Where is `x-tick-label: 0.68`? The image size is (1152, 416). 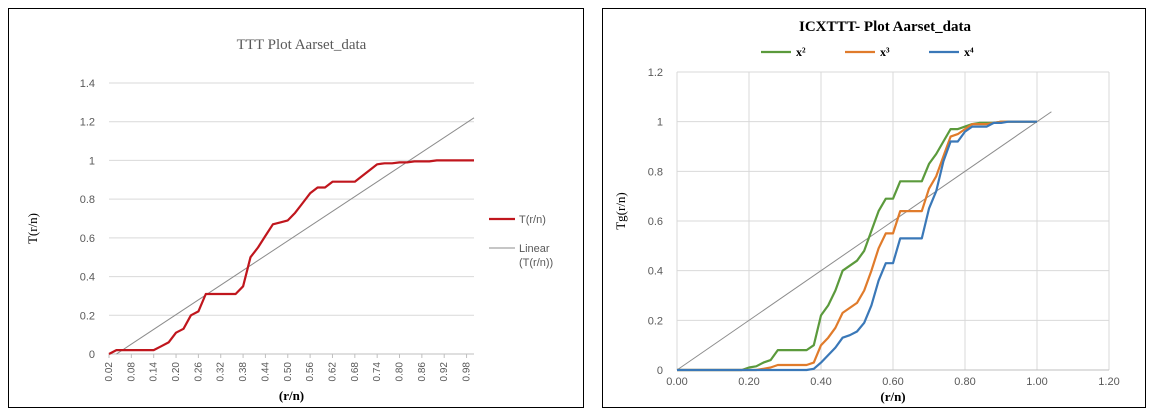 x-tick-label: 0.68 is located at coordinates (355, 372).